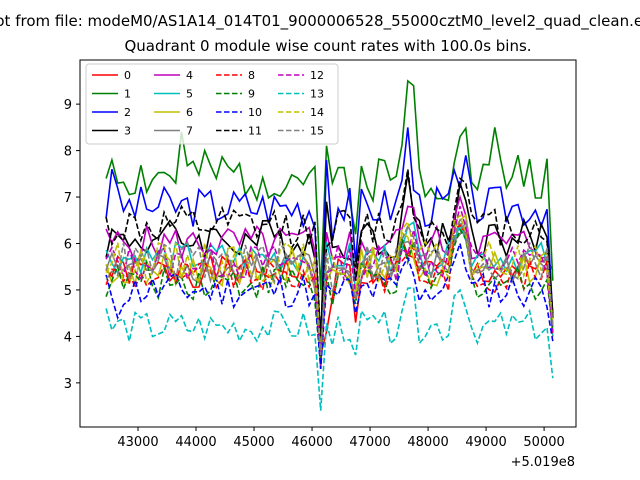  I want to click on y-tick-label: 4, so click(68, 337).